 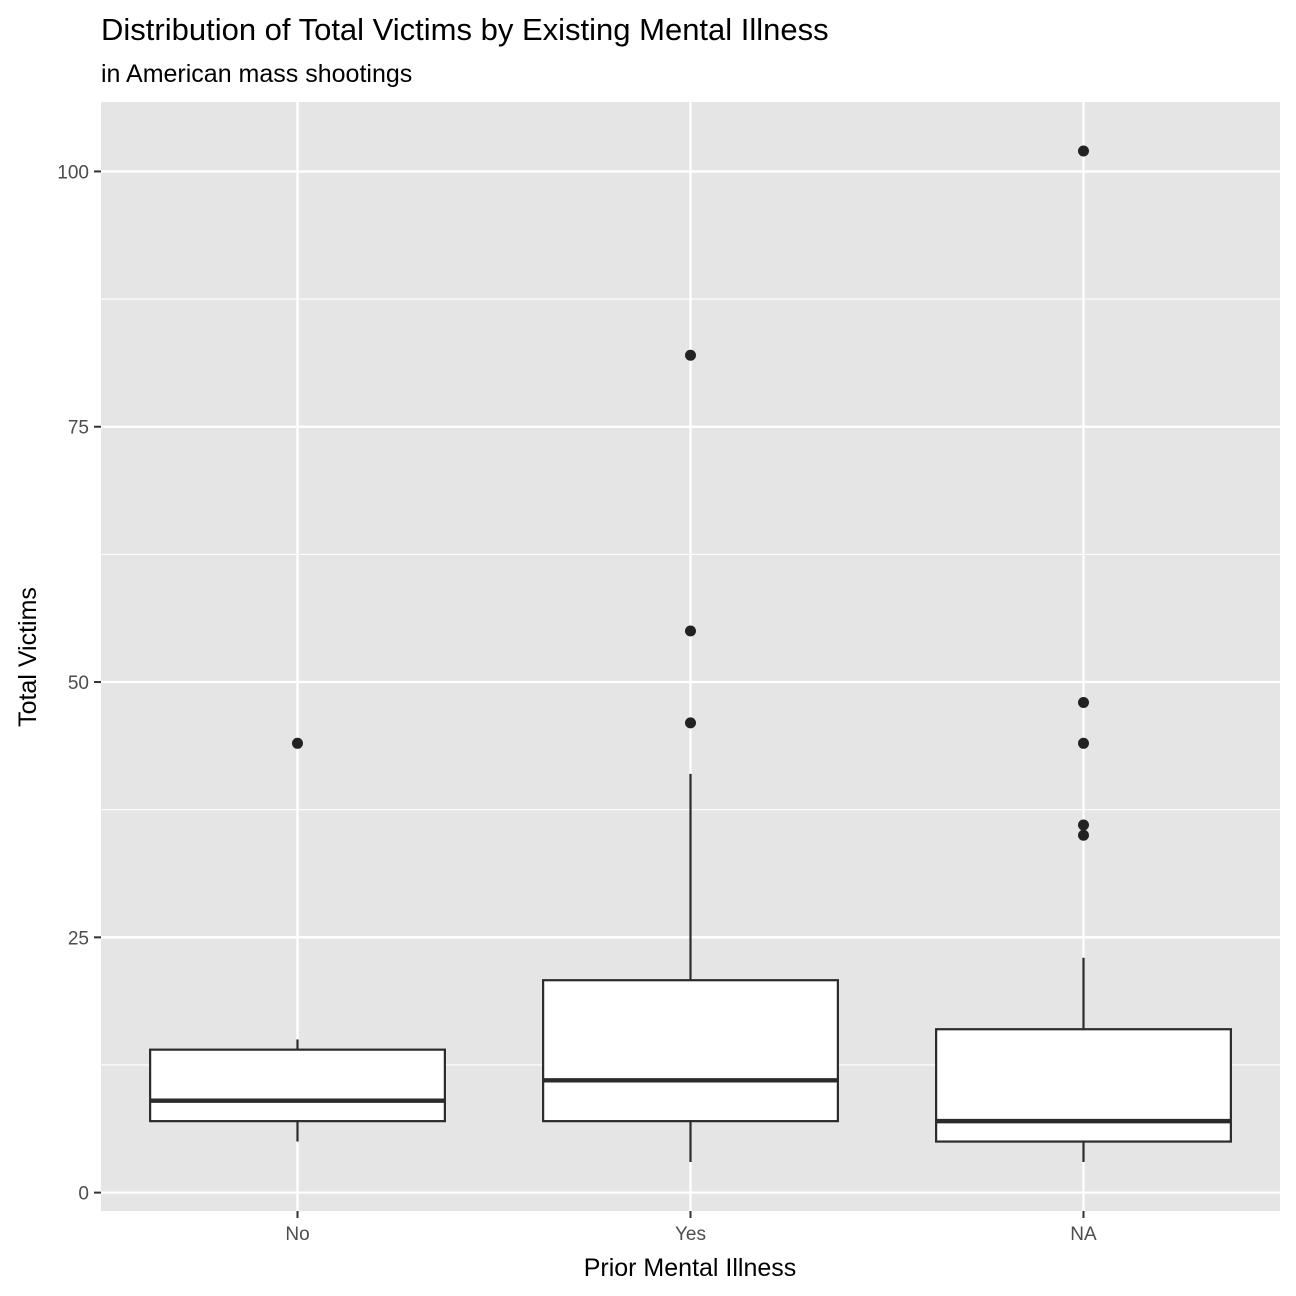 What do you see at coordinates (690, 755) in the screenshot?
I see `box-yes` at bounding box center [690, 755].